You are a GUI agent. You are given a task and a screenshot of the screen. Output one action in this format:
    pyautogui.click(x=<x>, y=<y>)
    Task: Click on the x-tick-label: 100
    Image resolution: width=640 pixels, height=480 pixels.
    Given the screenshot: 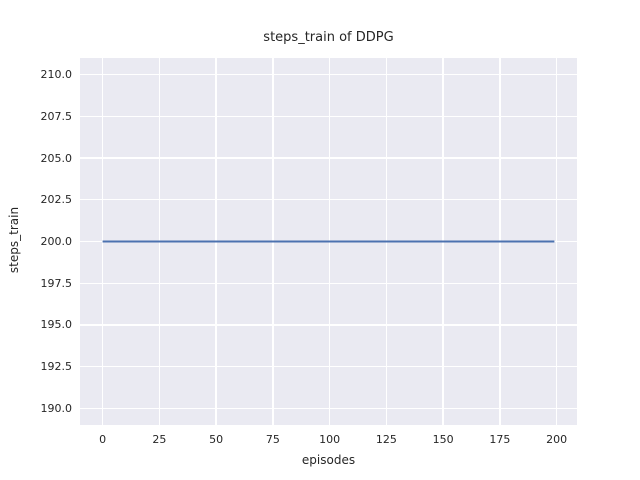 What is the action you would take?
    pyautogui.click(x=330, y=439)
    